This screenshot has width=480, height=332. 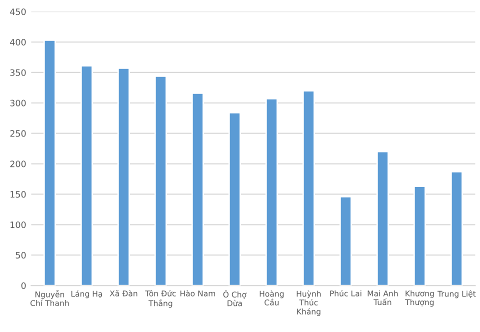 What do you see at coordinates (21, 255) in the screenshot?
I see `y-tick-label: 50` at bounding box center [21, 255].